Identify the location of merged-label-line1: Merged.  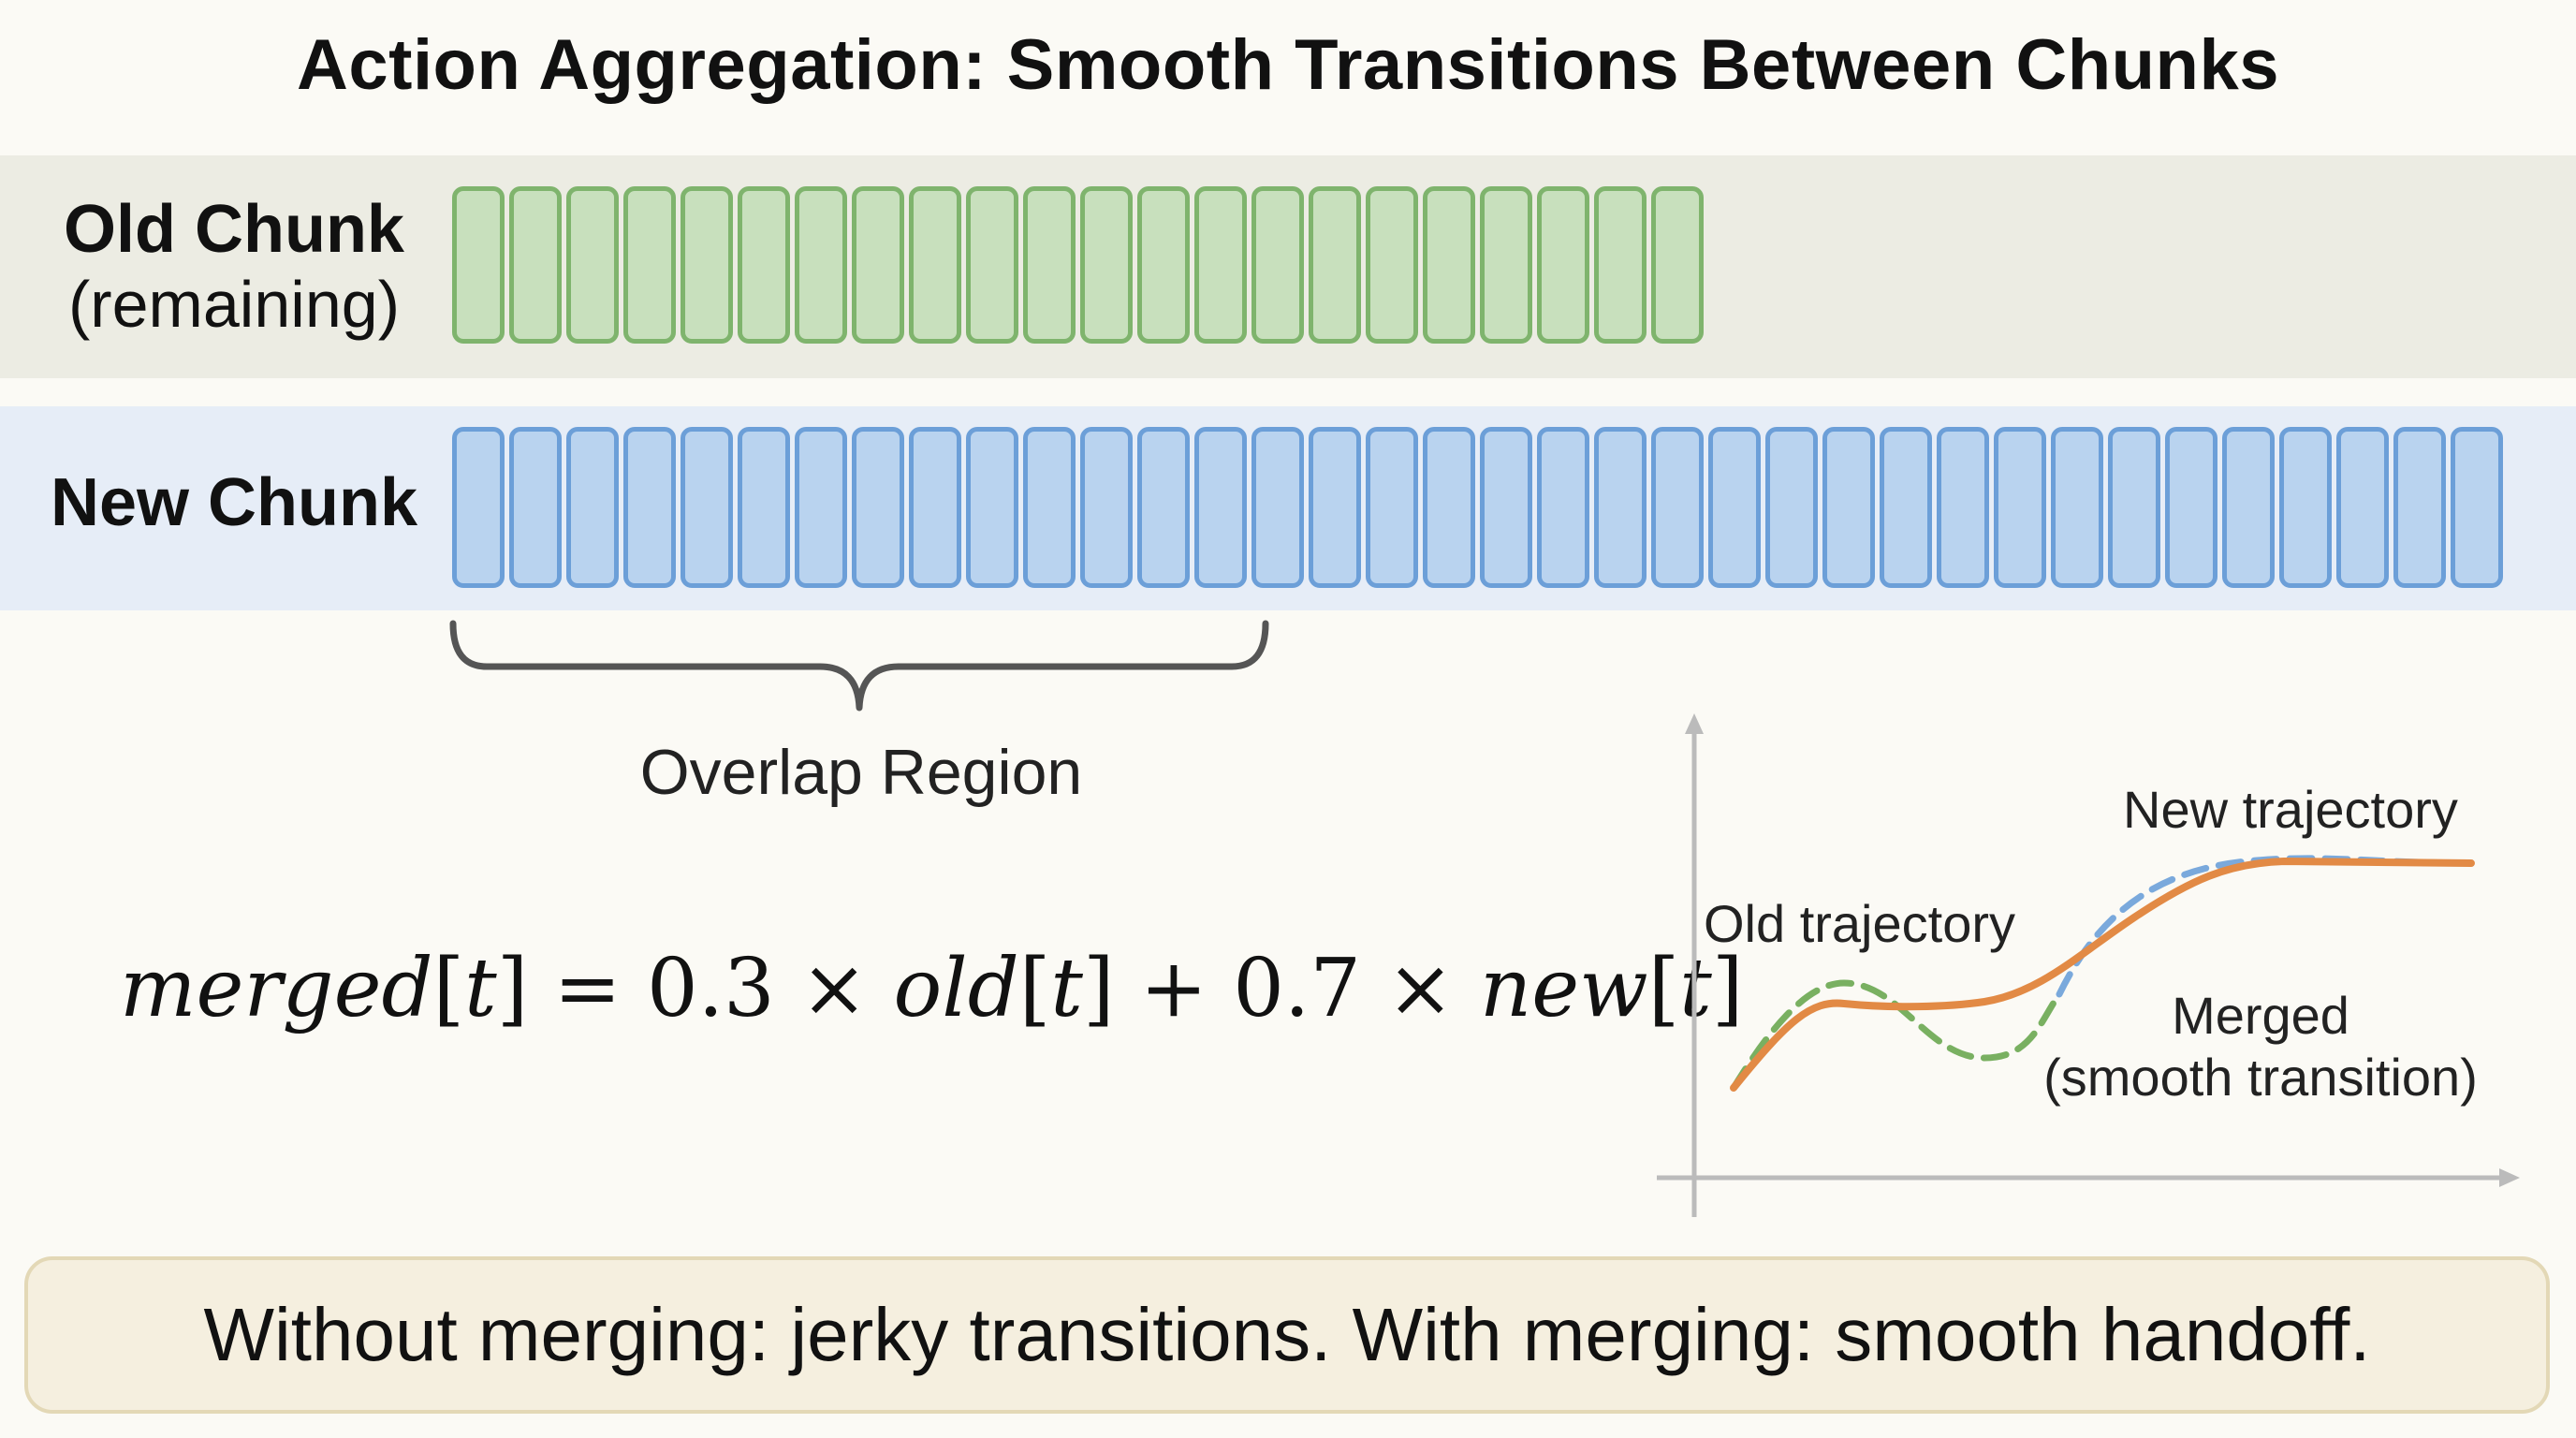
(2260, 1015).